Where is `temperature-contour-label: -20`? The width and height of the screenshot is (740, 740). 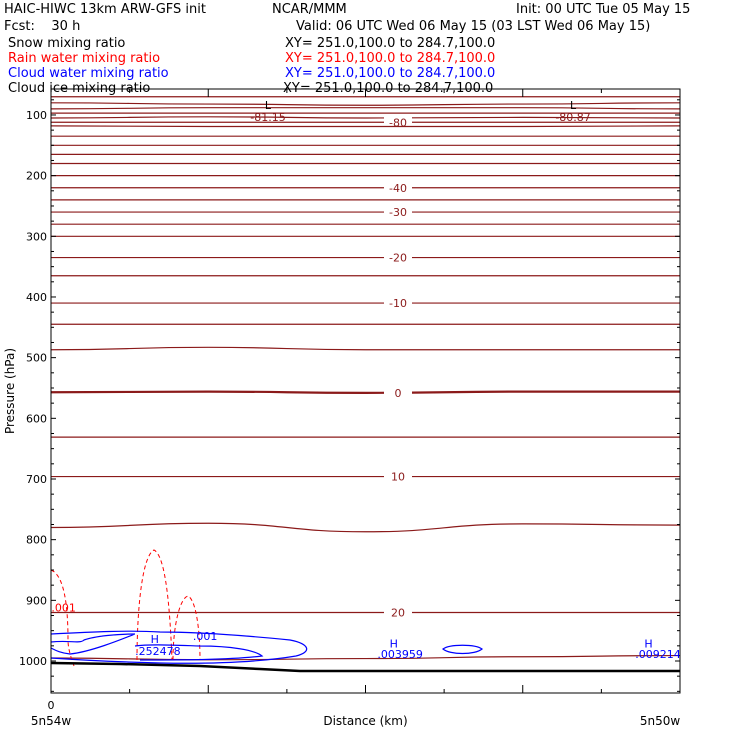 temperature-contour-label: -20 is located at coordinates (398, 258).